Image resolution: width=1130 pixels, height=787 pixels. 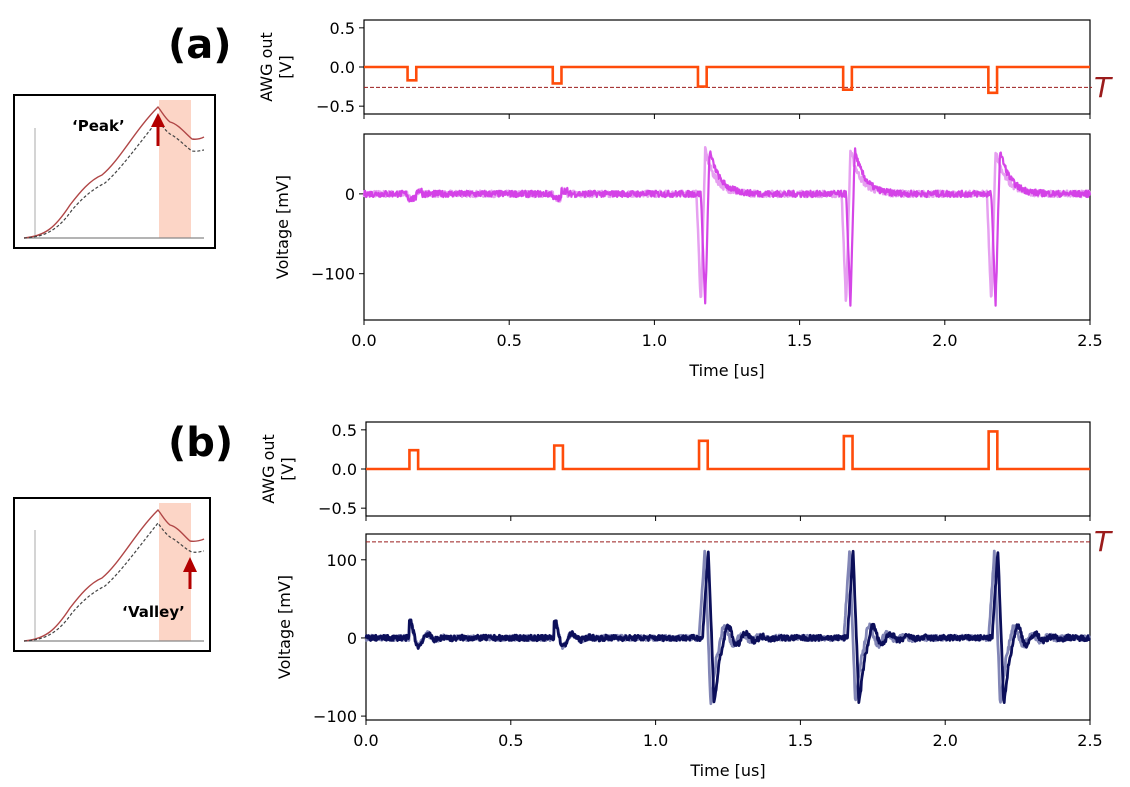 What do you see at coordinates (508, 340) in the screenshot?
I see `a-voltage-xtick-label: 0.5` at bounding box center [508, 340].